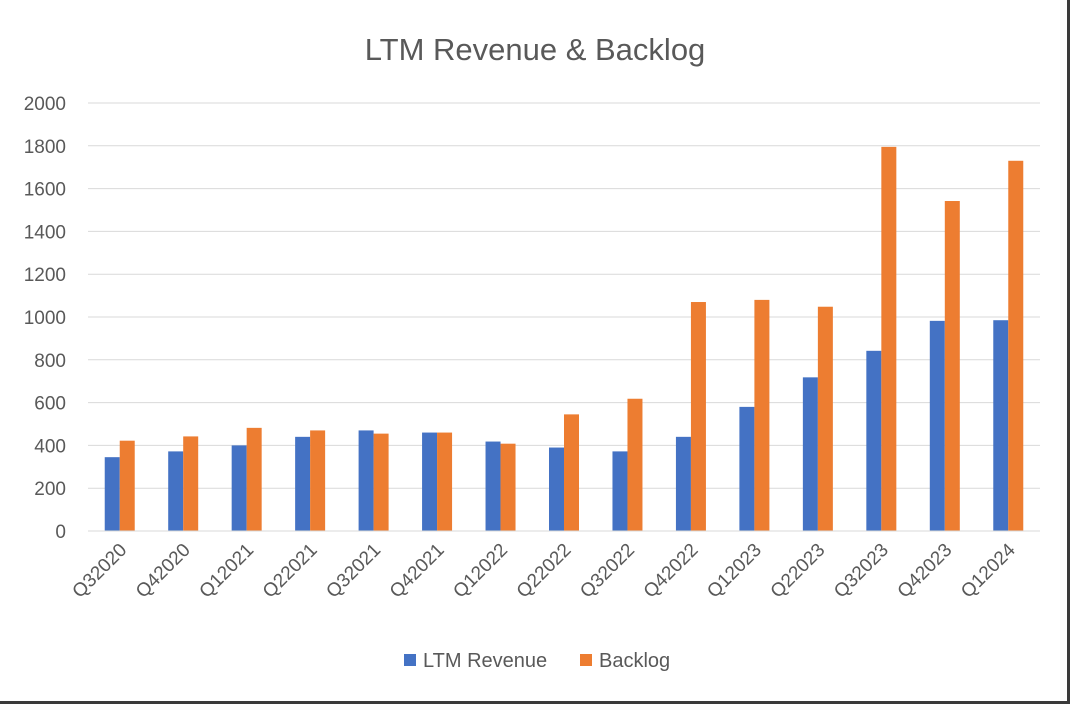  What do you see at coordinates (60, 532) in the screenshot?
I see `y-tick-label: 0` at bounding box center [60, 532].